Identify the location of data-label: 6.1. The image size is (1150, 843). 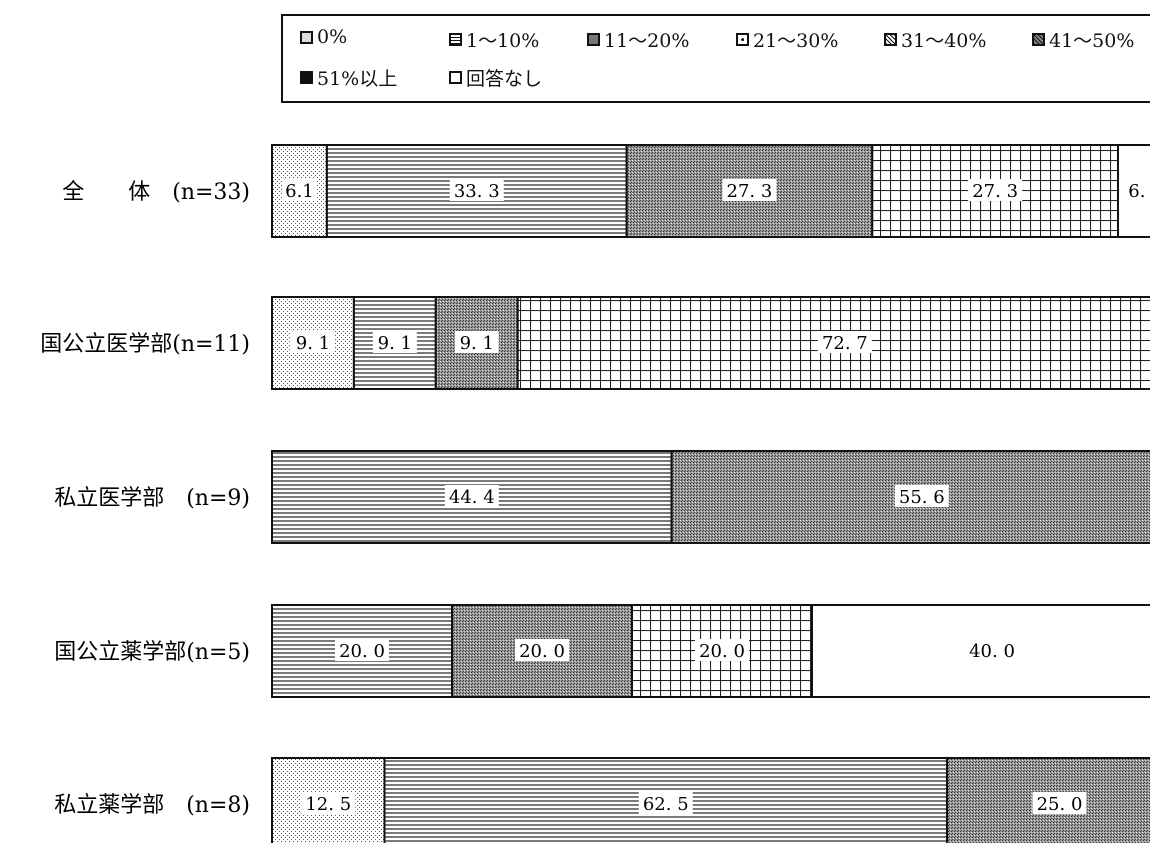
(299, 191).